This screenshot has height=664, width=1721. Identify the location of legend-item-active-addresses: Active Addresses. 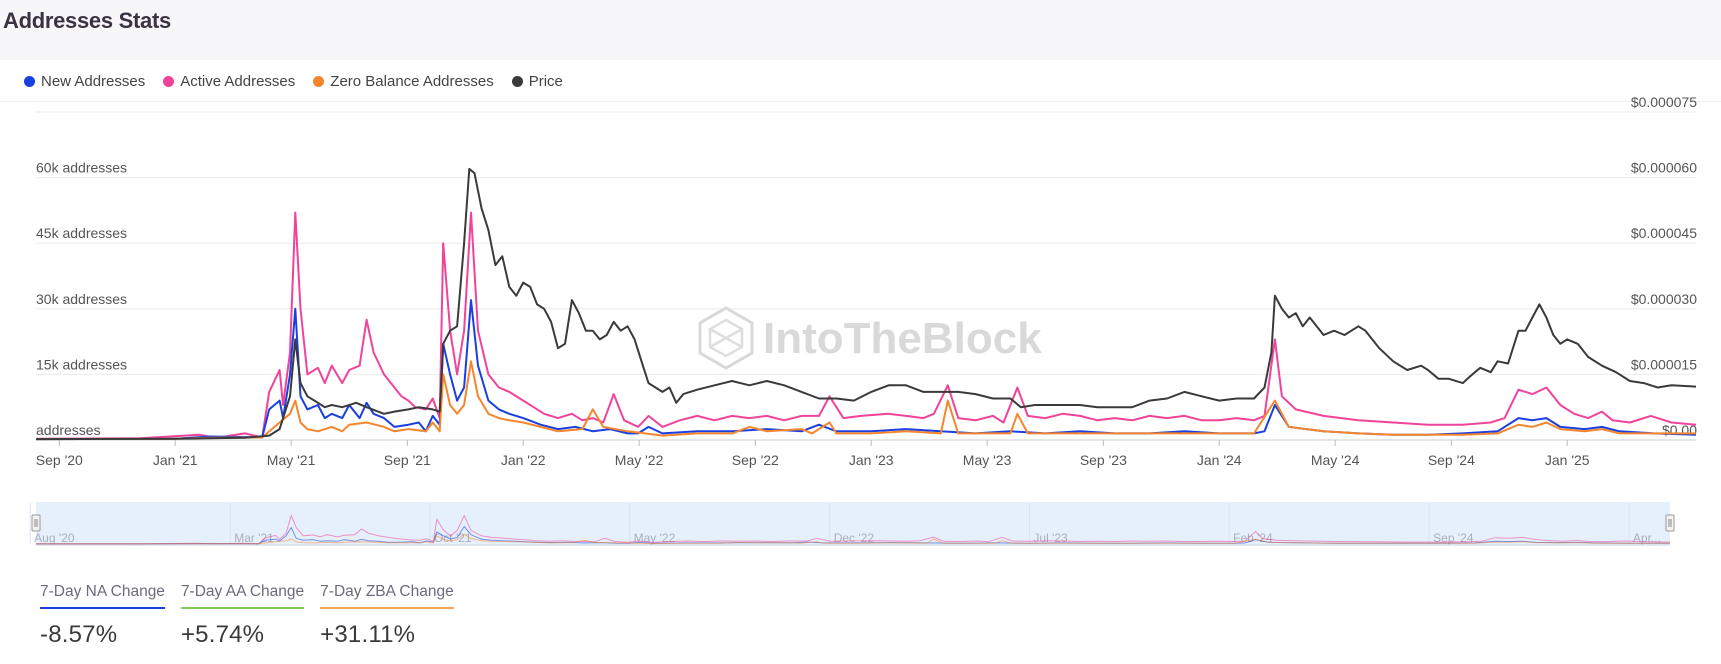
(229, 81).